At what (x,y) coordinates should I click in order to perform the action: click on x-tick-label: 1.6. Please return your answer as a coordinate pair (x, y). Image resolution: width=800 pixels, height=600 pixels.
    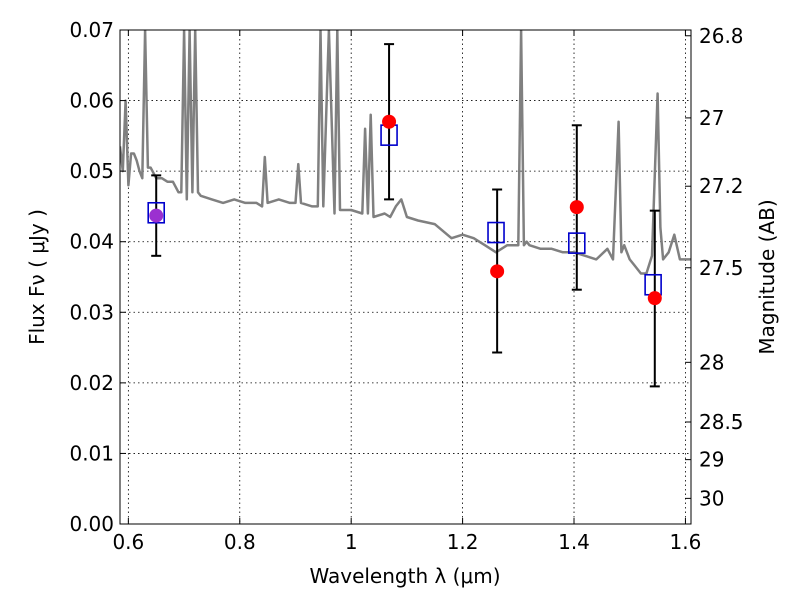
    Looking at the image, I should click on (686, 542).